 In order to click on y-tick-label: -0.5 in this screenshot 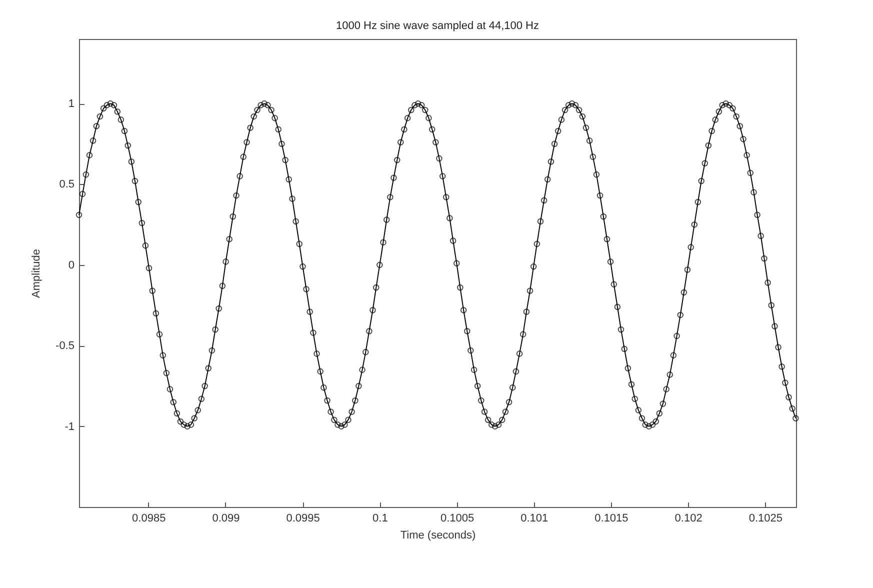, I will do `click(65, 346)`.